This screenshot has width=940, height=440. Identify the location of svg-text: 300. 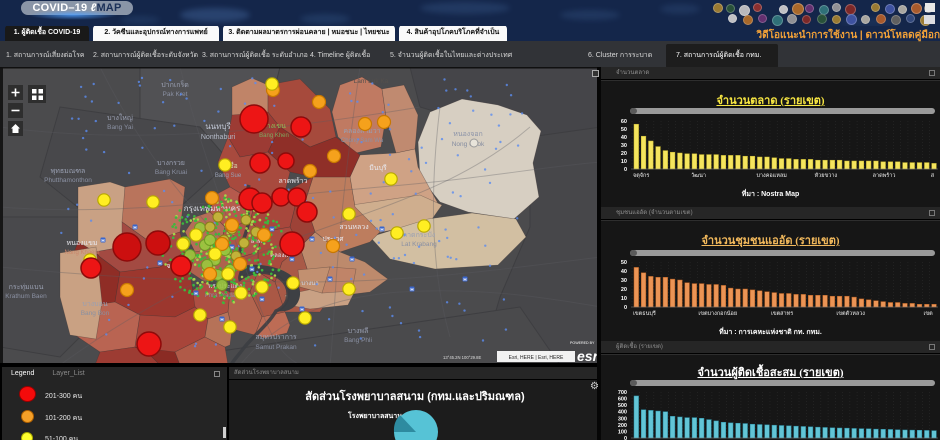
(622, 419).